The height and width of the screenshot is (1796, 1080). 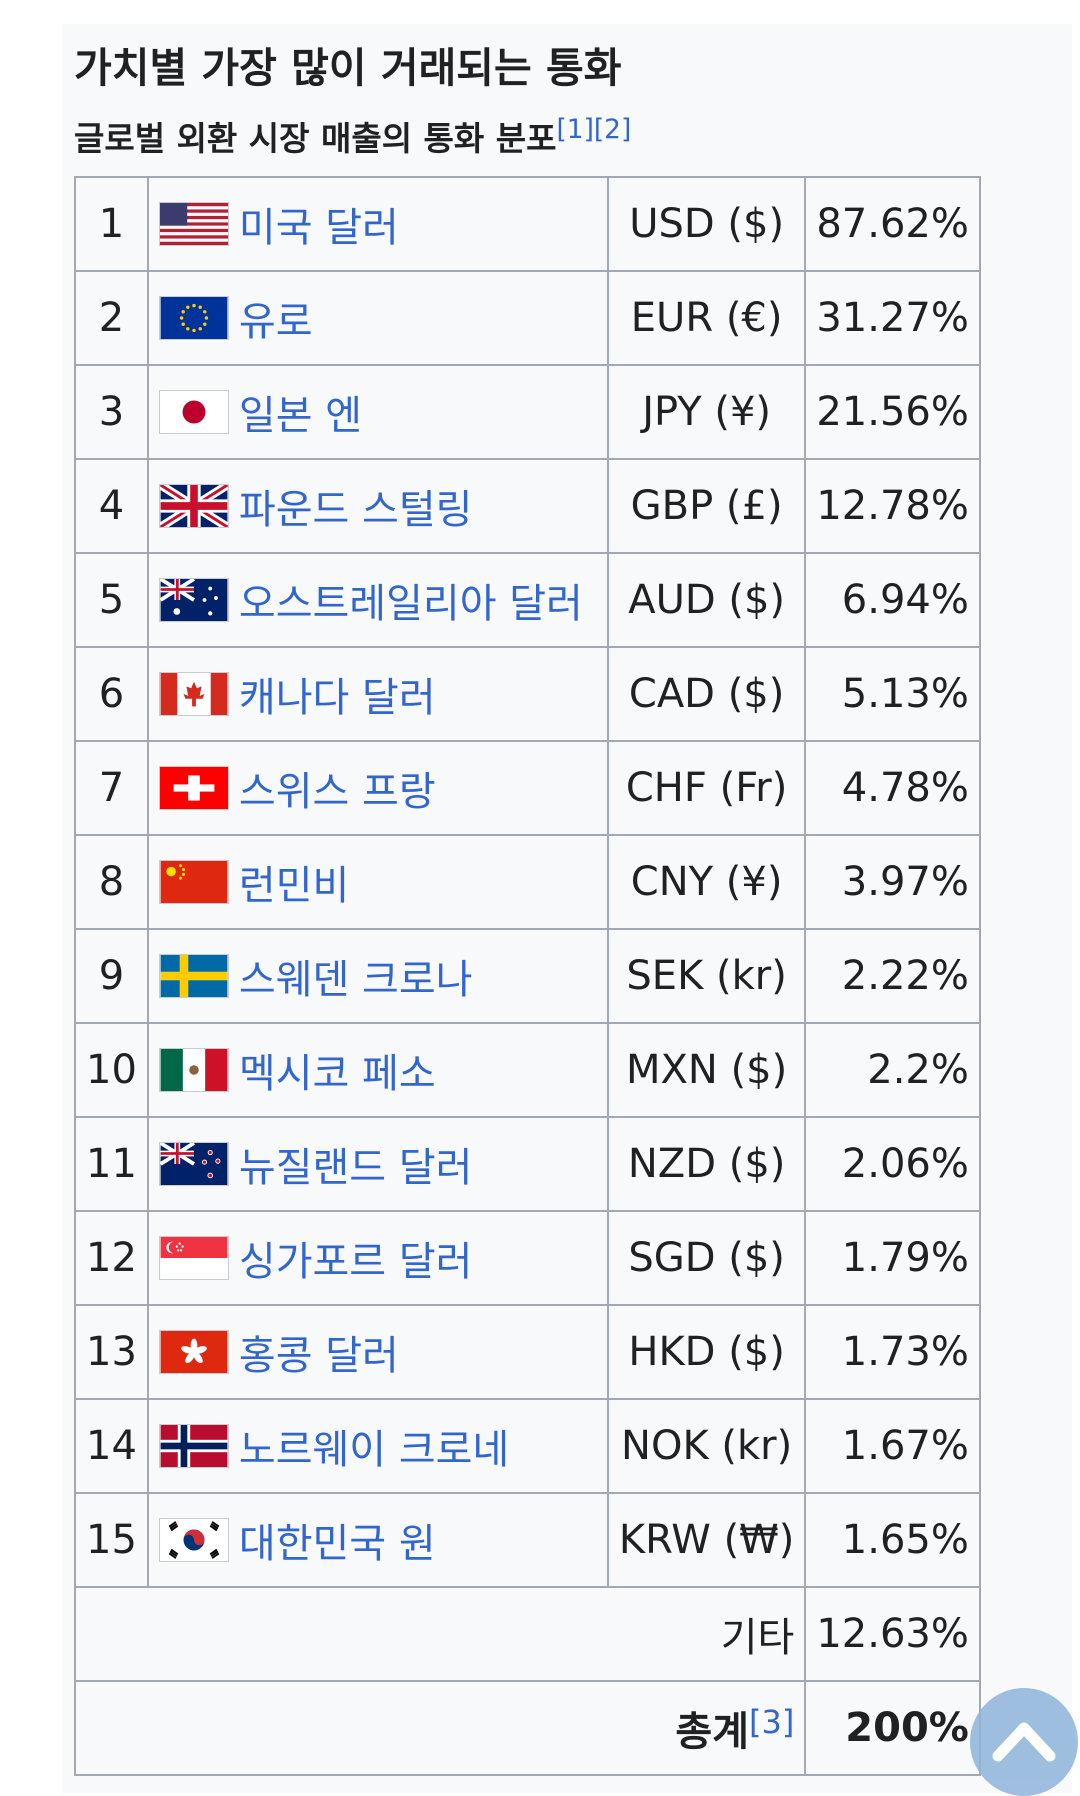 What do you see at coordinates (193, 1164) in the screenshot?
I see `flag-new-zealand-icon` at bounding box center [193, 1164].